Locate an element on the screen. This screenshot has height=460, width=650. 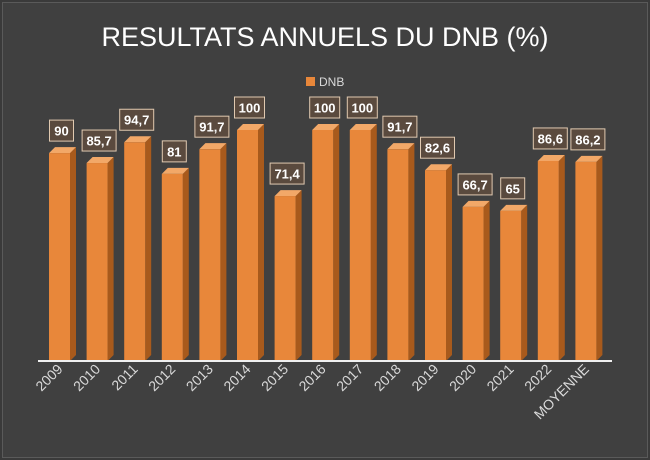
data-label-text: 86,6 is located at coordinates (550, 138).